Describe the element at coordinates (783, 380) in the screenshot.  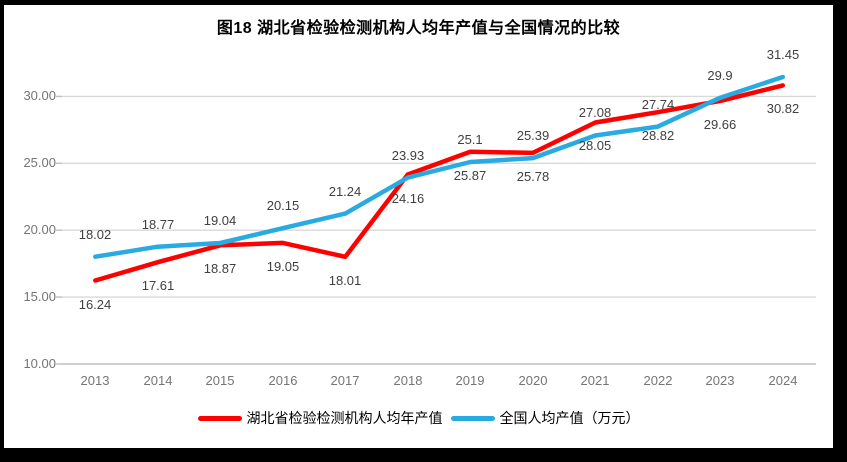
I see `x-axis-tick-label: 2024` at that location.